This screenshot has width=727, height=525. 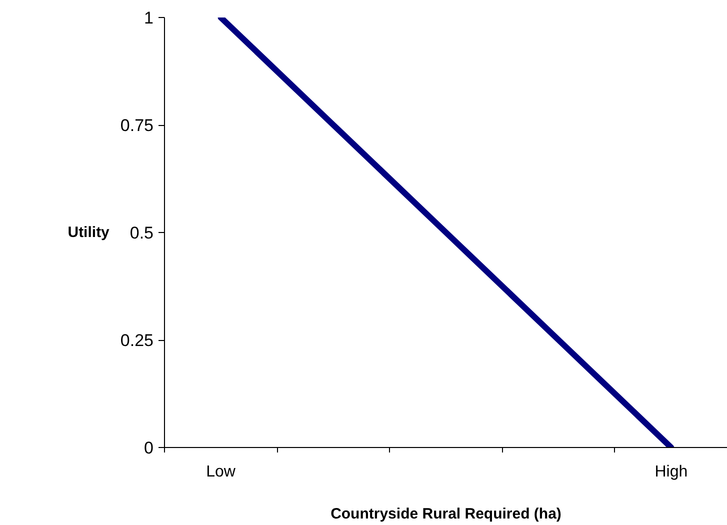 What do you see at coordinates (137, 125) in the screenshot?
I see `y-tick-label: 0.75` at bounding box center [137, 125].